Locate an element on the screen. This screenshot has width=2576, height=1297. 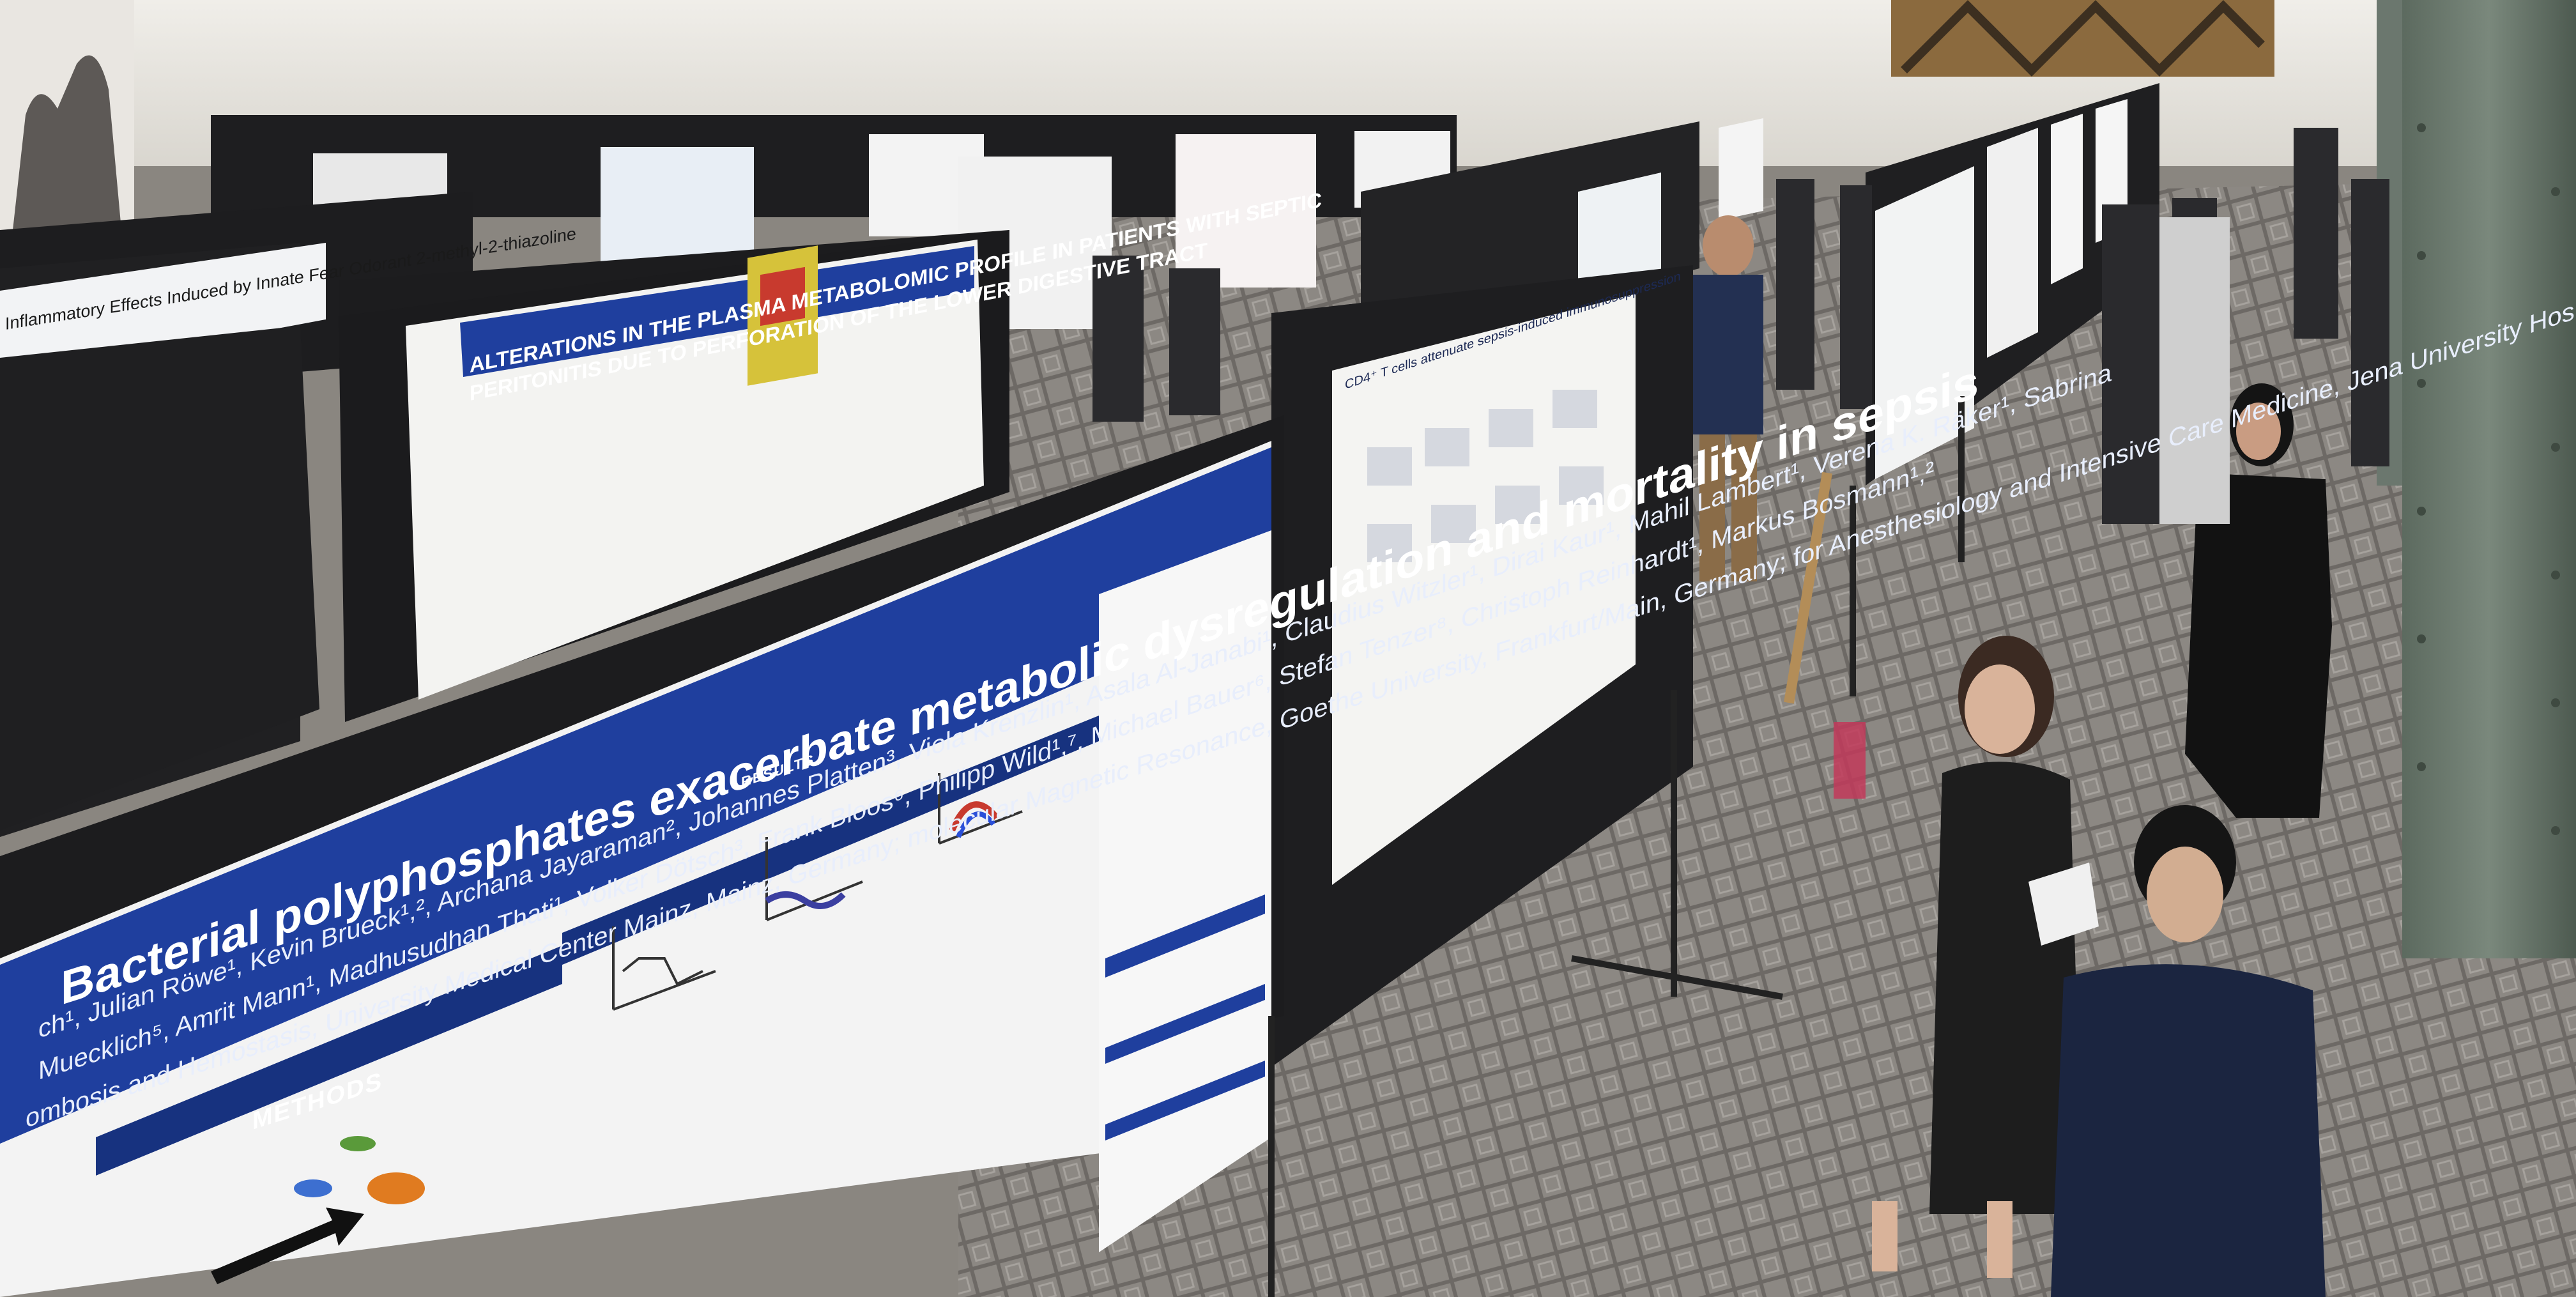
poster-right-large is located at coordinates (1484, 590).